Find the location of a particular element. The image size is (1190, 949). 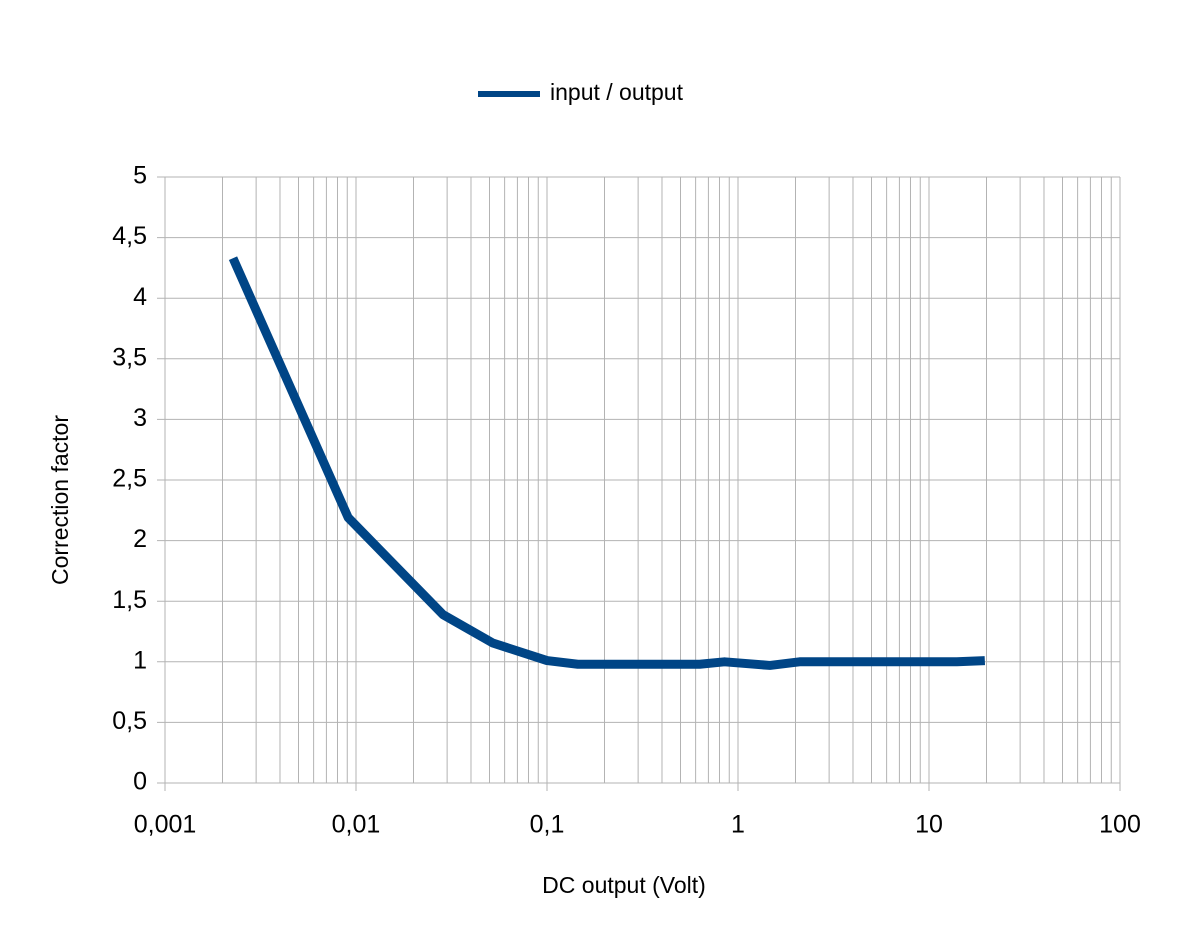

y-tick-label: 4 is located at coordinates (140, 297).